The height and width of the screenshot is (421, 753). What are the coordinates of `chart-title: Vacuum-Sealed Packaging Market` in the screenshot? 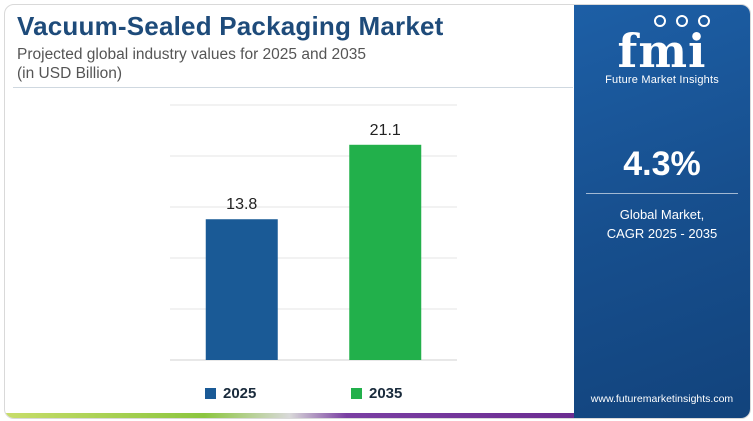 It's located at (230, 26).